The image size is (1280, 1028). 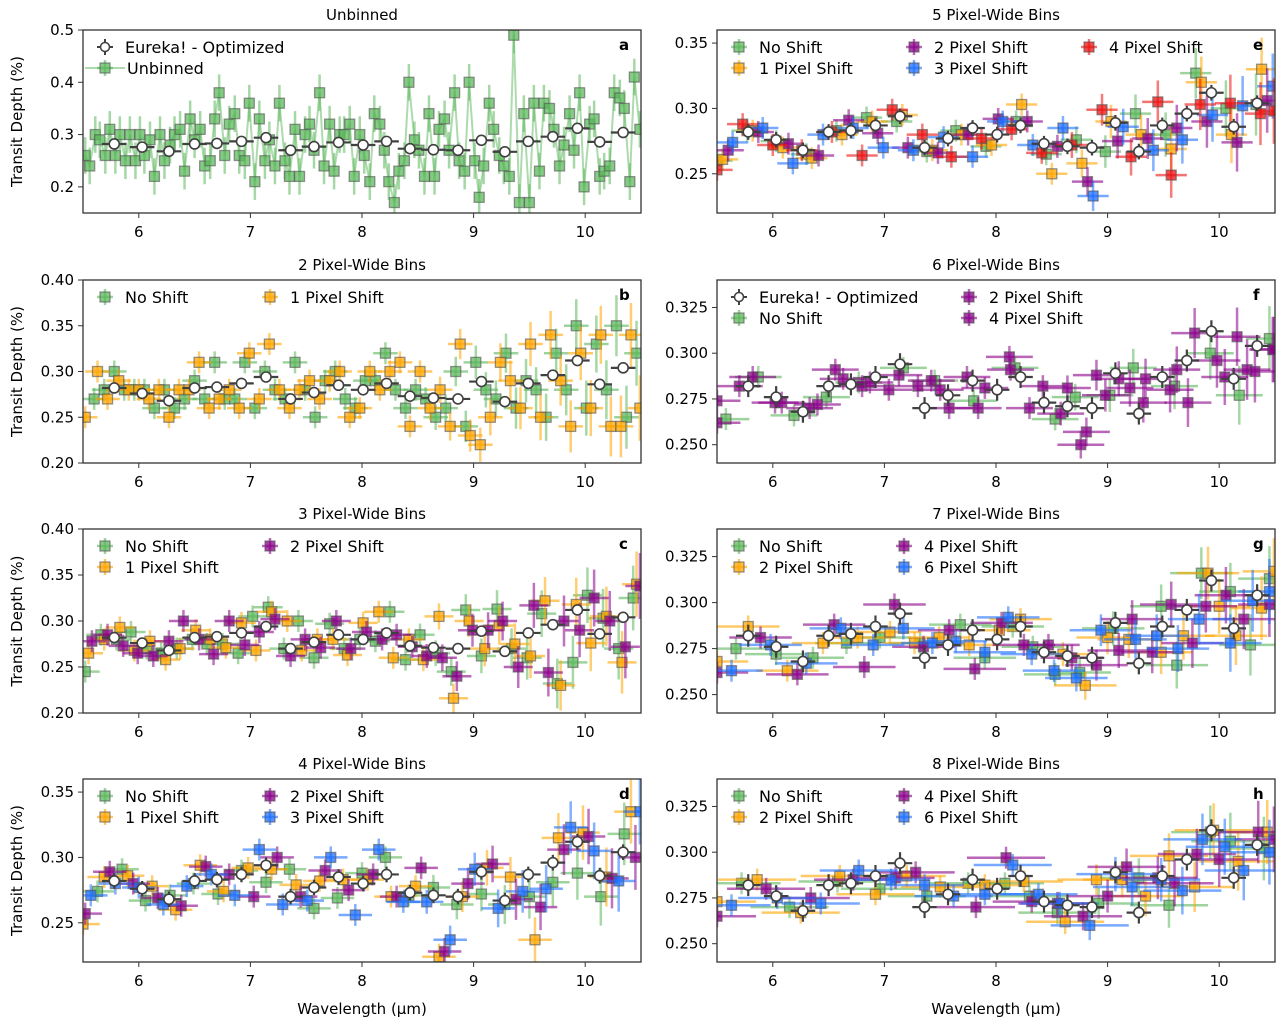 I want to click on y-tick-label: 0.275, so click(x=686, y=649).